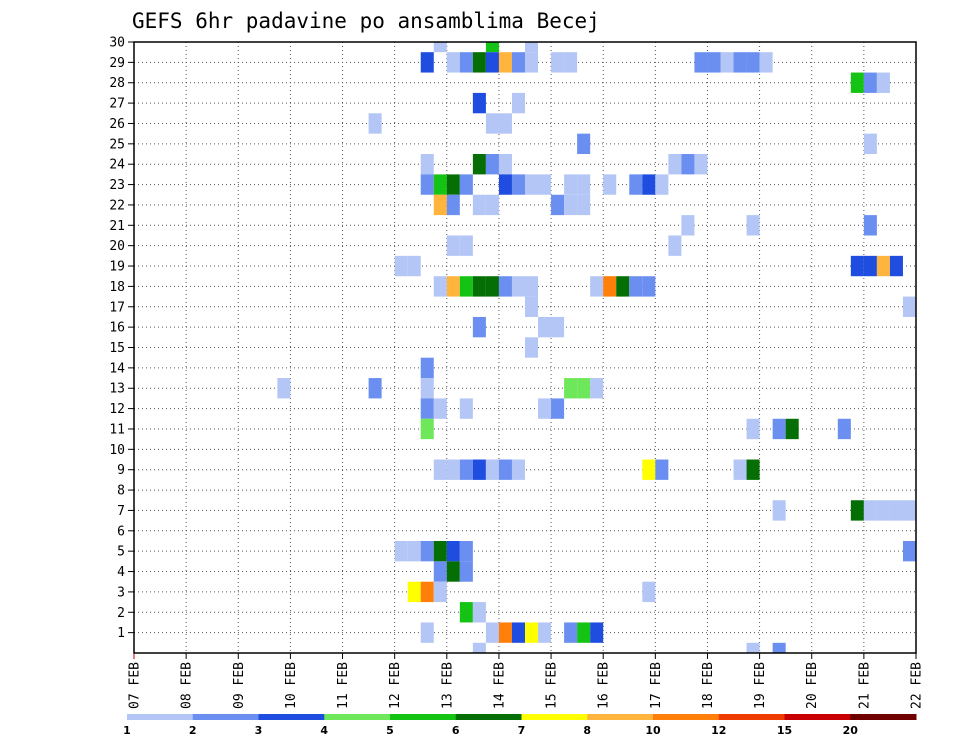  Describe the element at coordinates (117, 124) in the screenshot. I see `y-tick-label: 26` at that location.